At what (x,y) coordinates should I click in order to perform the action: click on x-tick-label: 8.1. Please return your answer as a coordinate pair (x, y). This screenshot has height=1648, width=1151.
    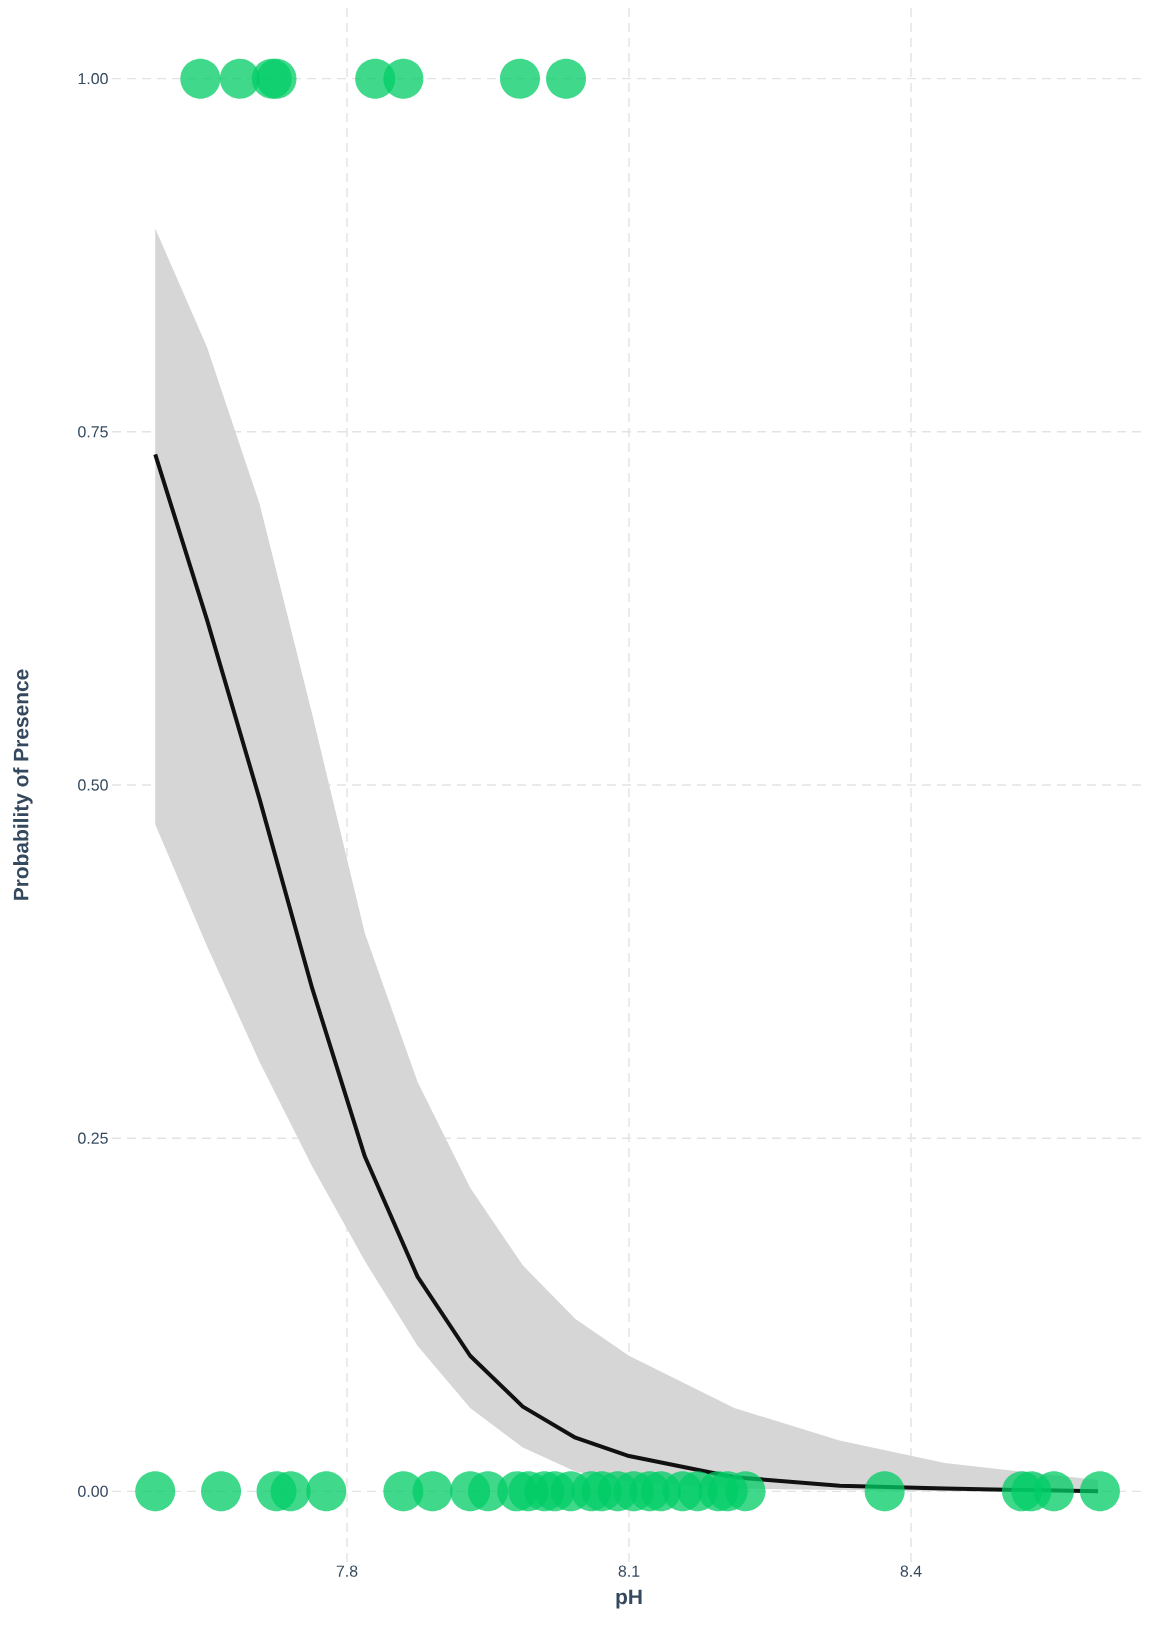
    Looking at the image, I should click on (629, 1571).